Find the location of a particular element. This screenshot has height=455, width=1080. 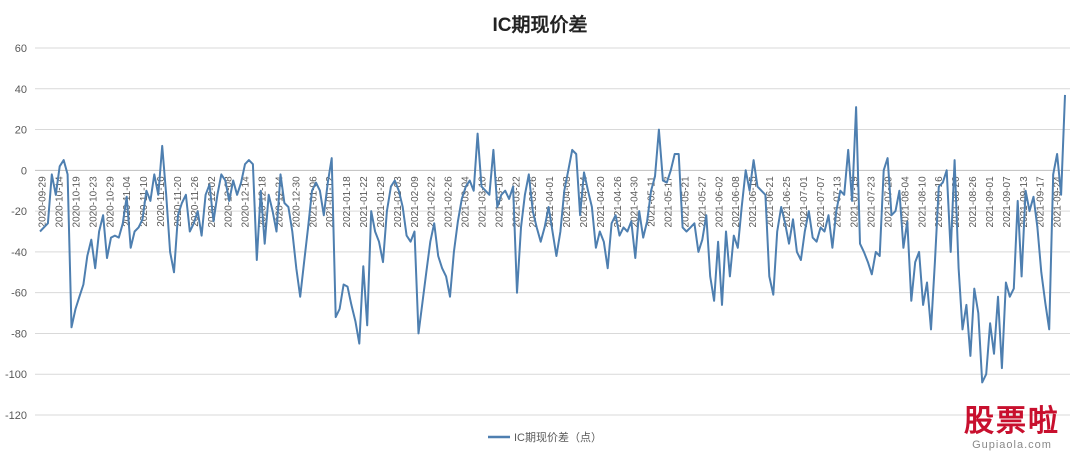

x-tick-label: 2021-05-27 is located at coordinates (702, 202).